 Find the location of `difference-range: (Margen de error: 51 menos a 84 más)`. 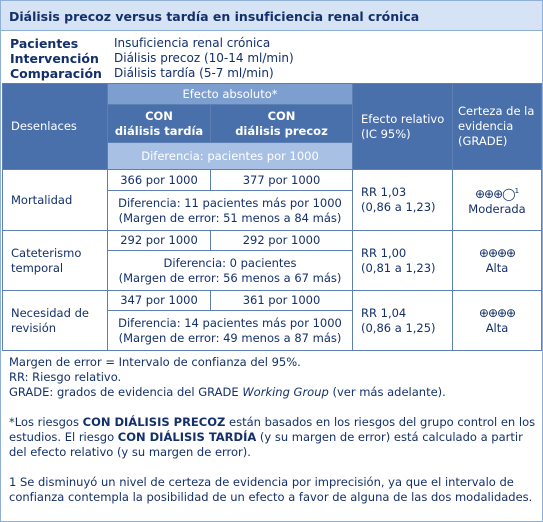

difference-range: (Margen de error: 51 menos a 84 más) is located at coordinates (230, 217).